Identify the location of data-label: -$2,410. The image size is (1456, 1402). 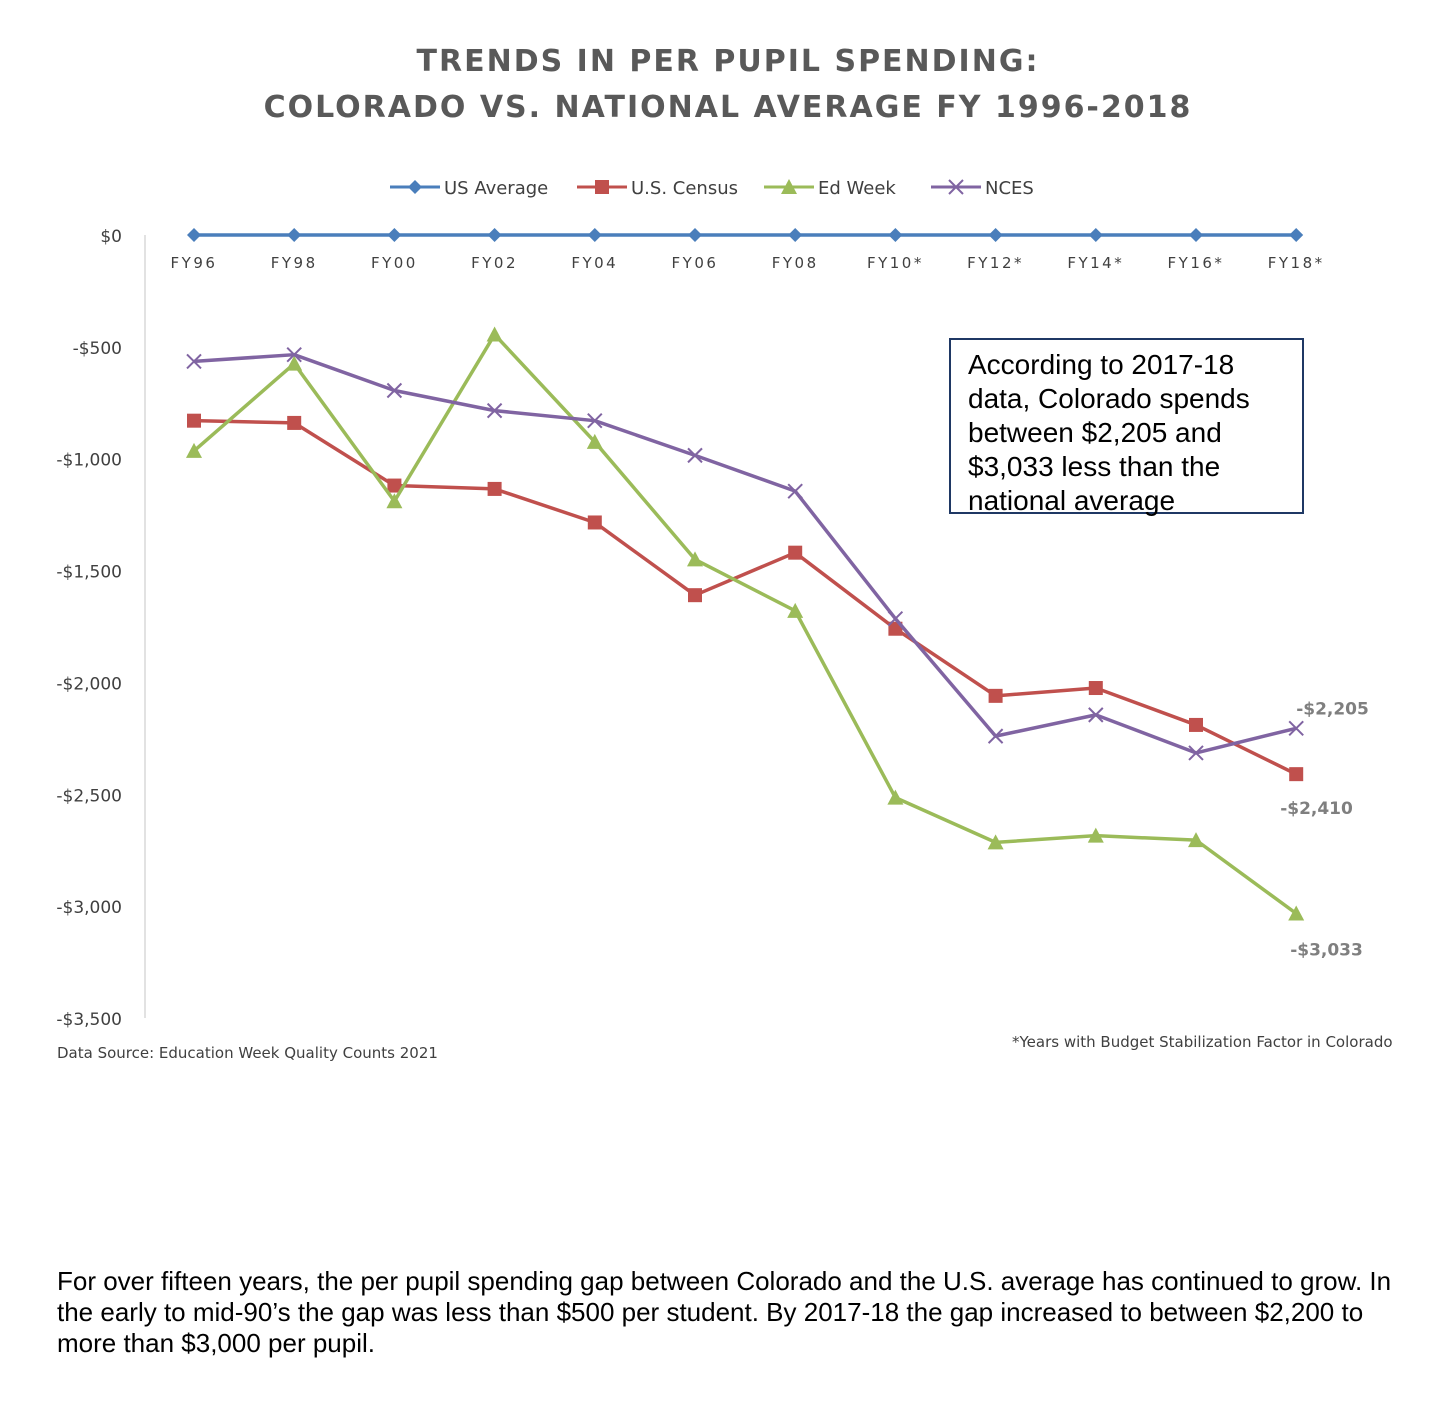
(1316, 809).